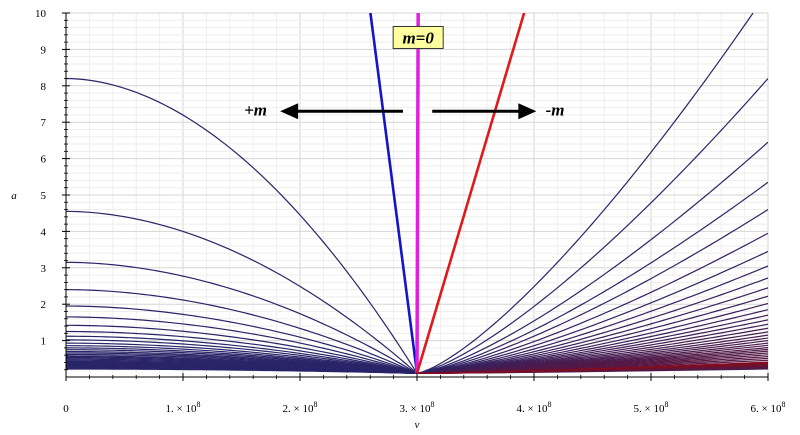  Describe the element at coordinates (592, 367) in the screenshot. I see `right-curve-dense` at that location.